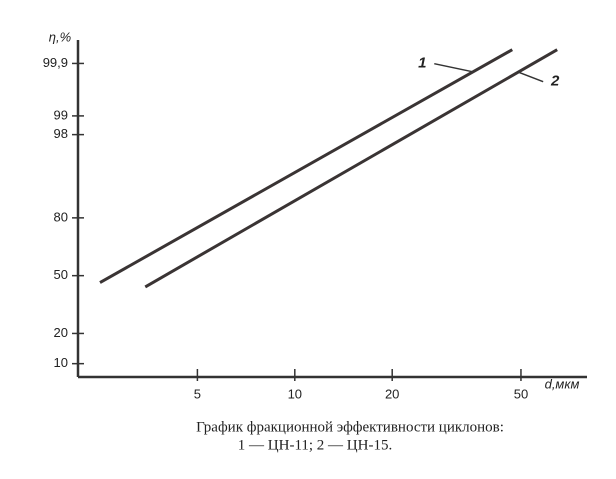  I want to click on y-tick-label: 98, so click(61, 133).